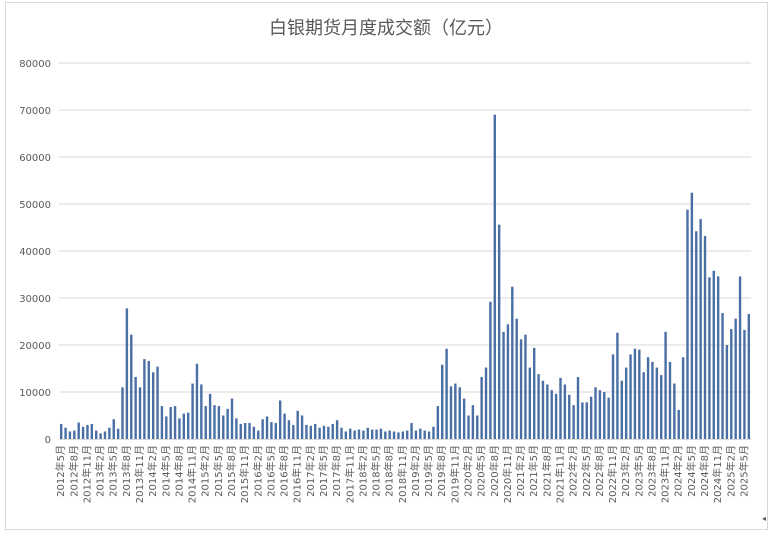 The image size is (771, 534). Describe the element at coordinates (35, 205) in the screenshot. I see `y-tick-label: 50000` at that location.